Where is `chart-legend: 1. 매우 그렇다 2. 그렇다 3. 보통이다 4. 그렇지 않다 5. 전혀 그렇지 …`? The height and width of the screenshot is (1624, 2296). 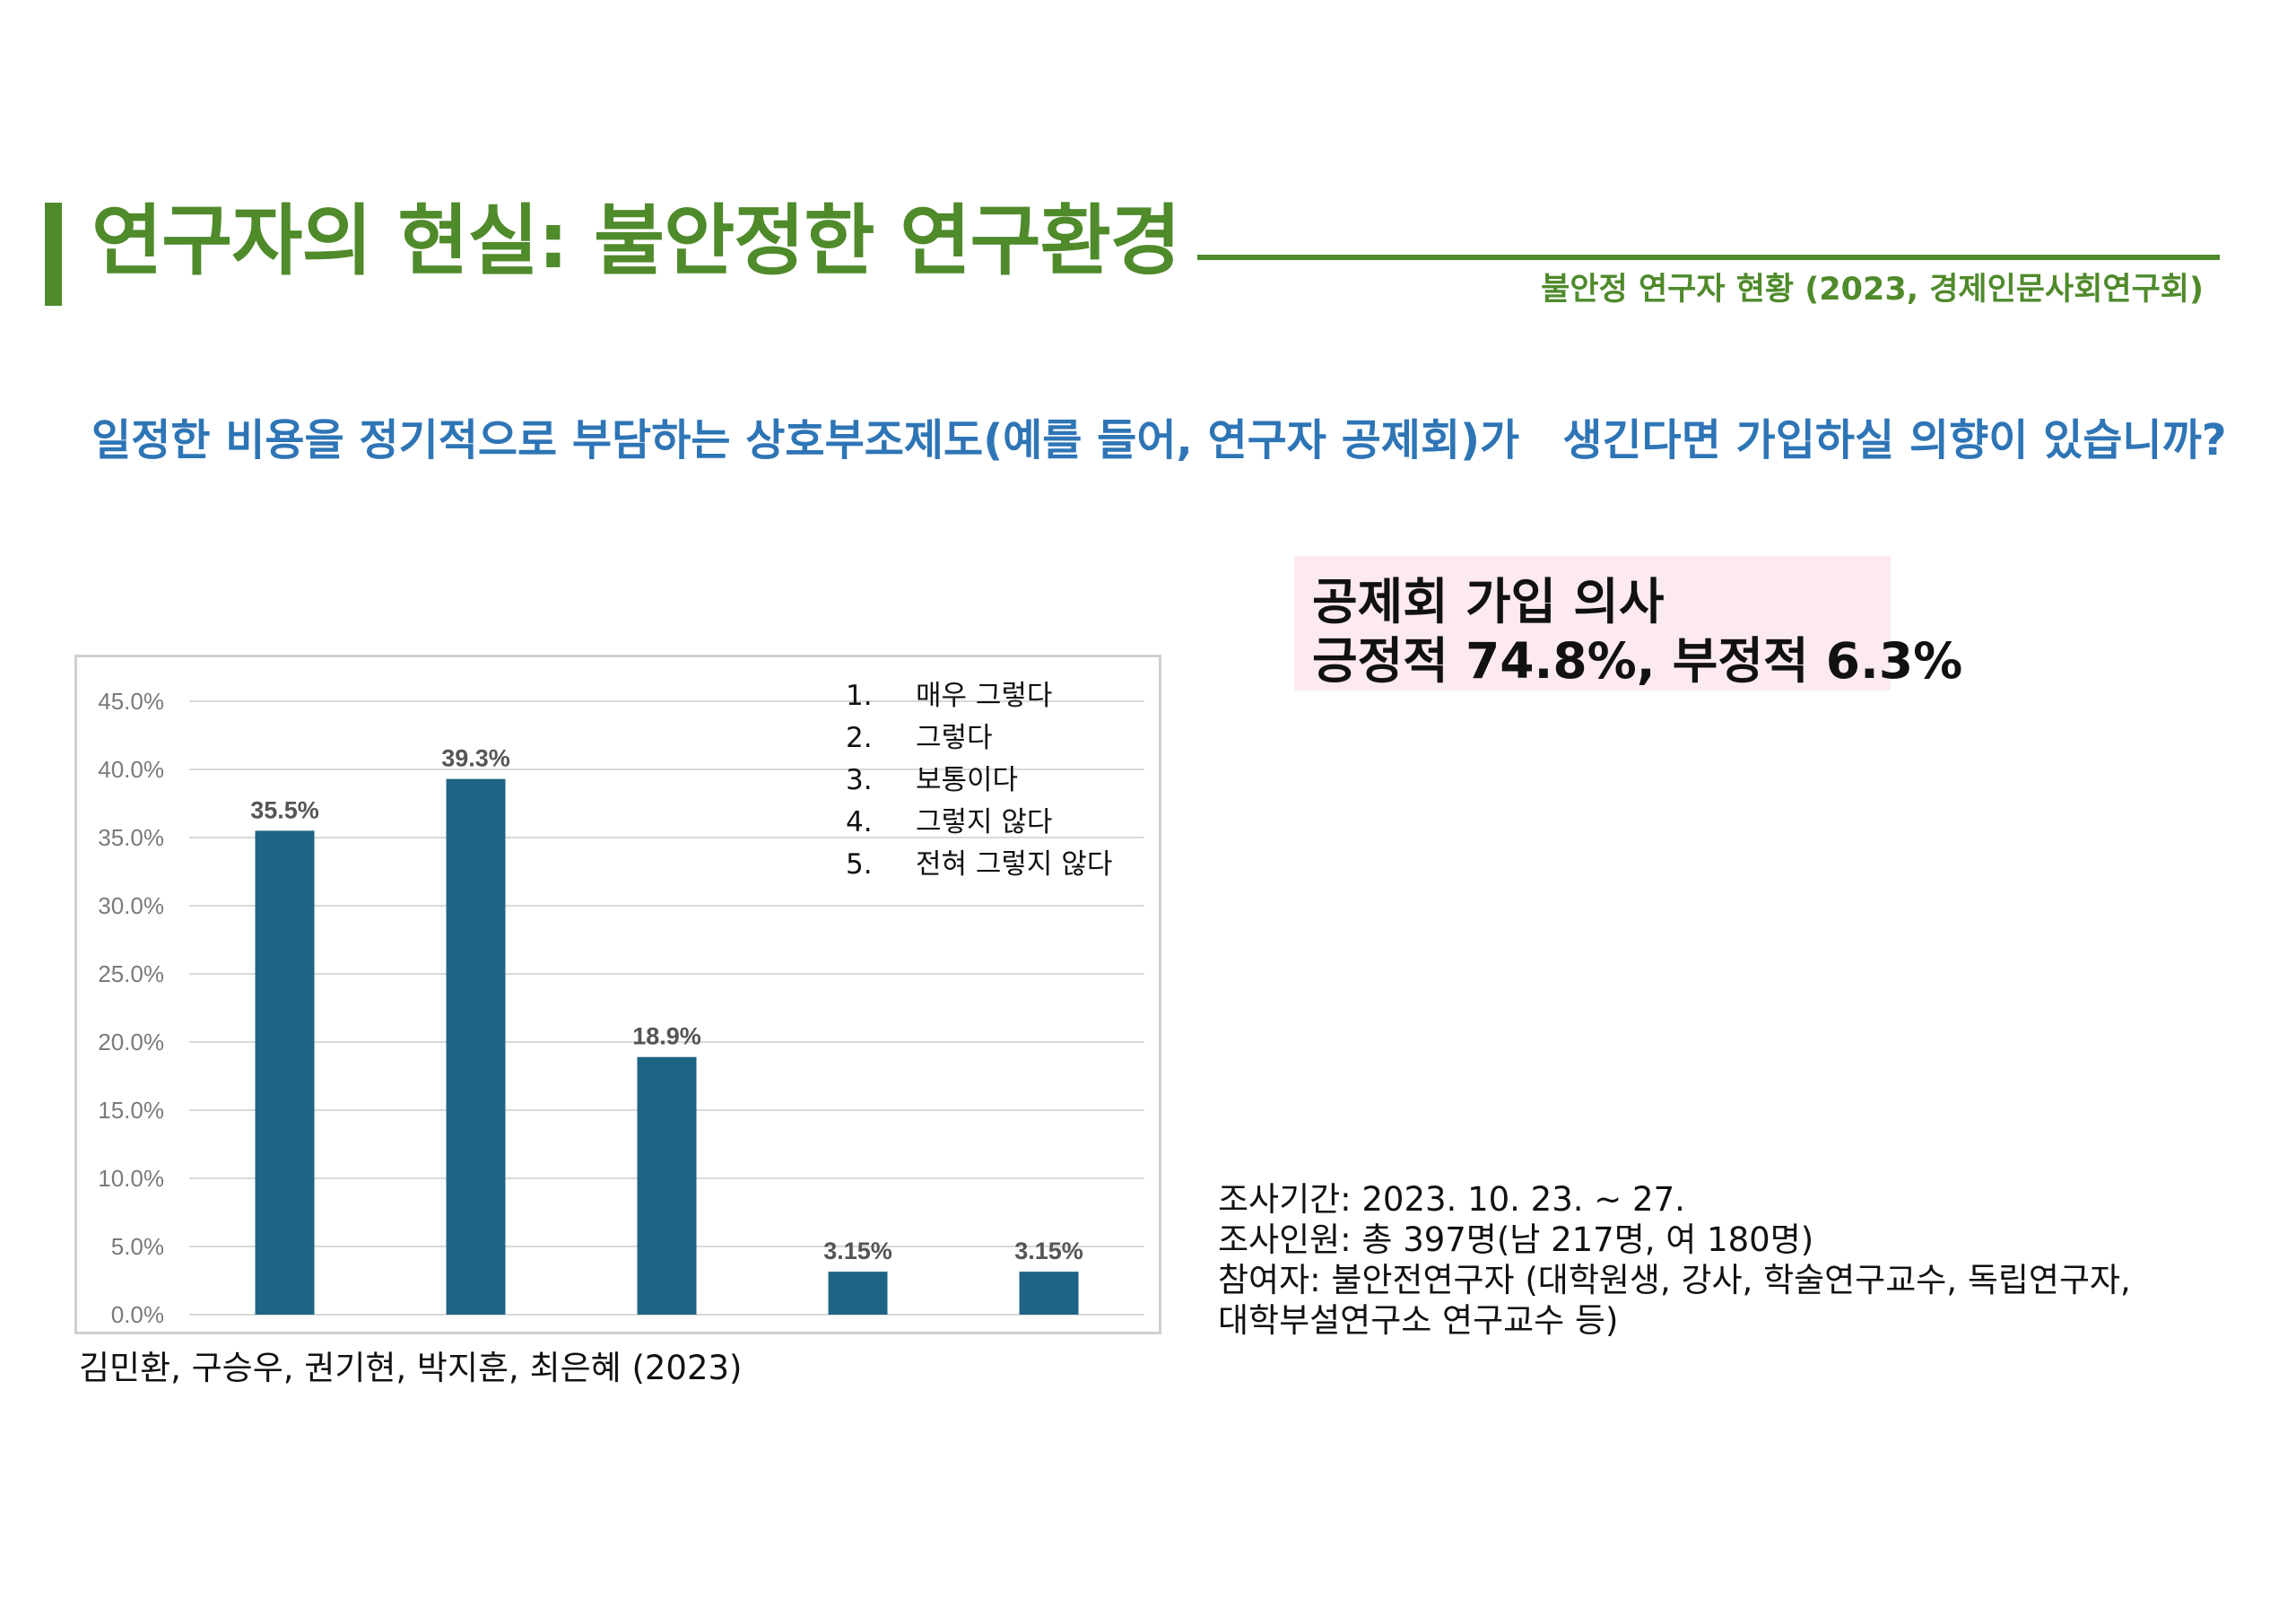 chart-legend: 1. 매우 그렇다 2. 그렇다 3. 보통이다 4. 그렇지 않다 5. 전혀 그렇지 … is located at coordinates (979, 780).